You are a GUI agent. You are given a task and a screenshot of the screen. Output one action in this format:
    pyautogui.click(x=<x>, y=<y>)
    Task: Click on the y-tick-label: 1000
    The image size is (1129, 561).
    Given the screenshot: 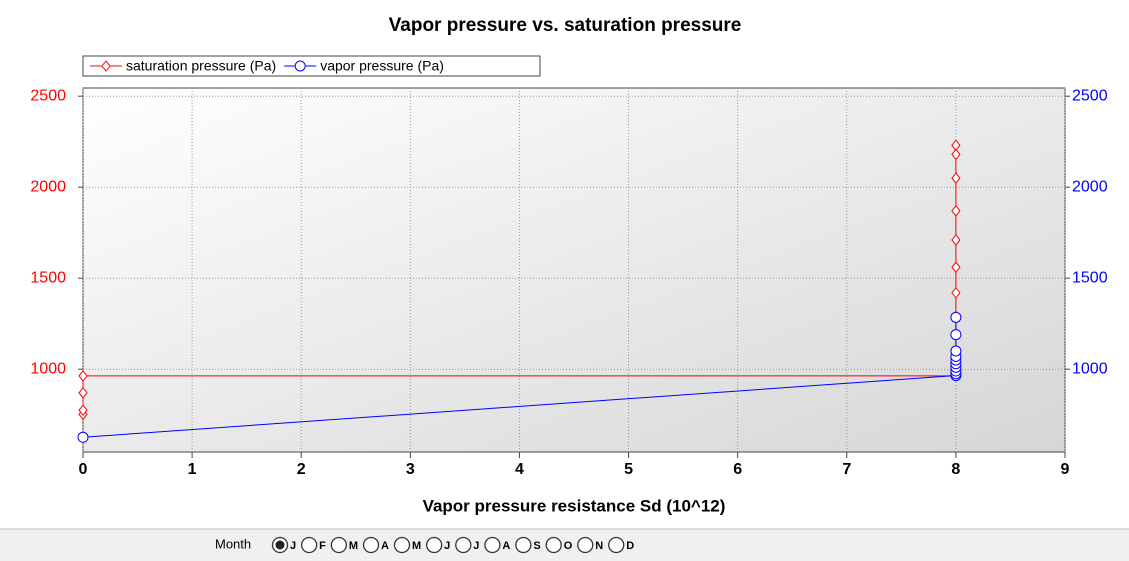 What is the action you would take?
    pyautogui.click(x=48, y=368)
    